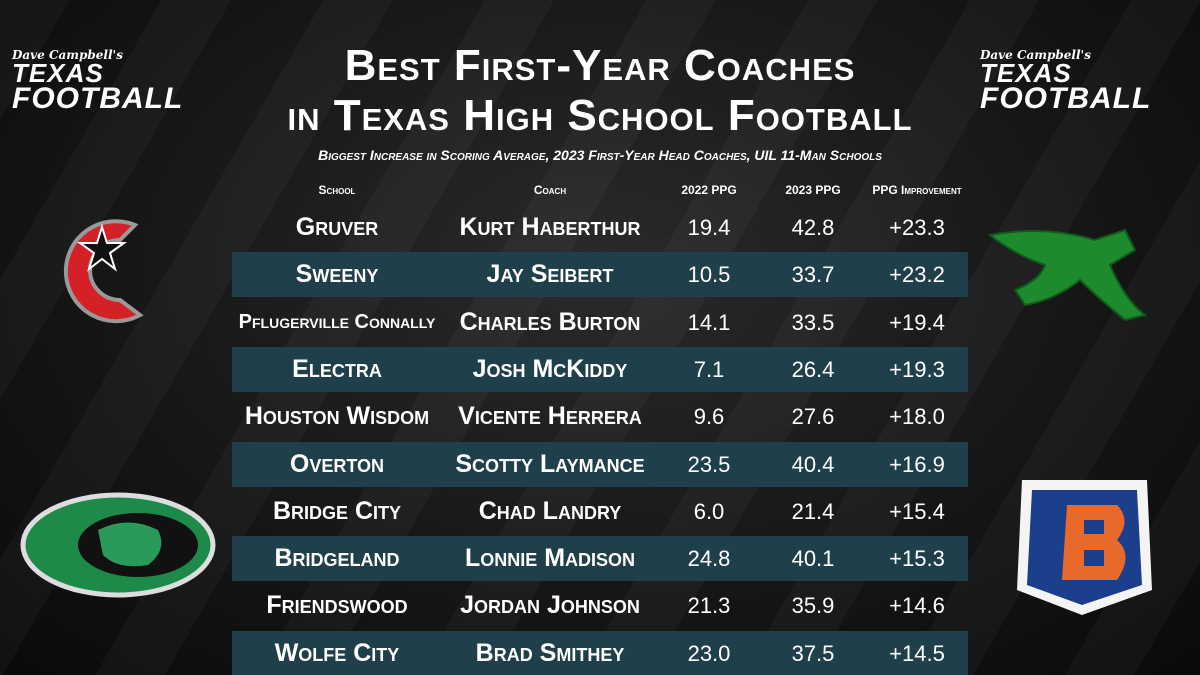 The image size is (1200, 675). Describe the element at coordinates (813, 275) in the screenshot. I see `number-cell: 33.7` at that location.